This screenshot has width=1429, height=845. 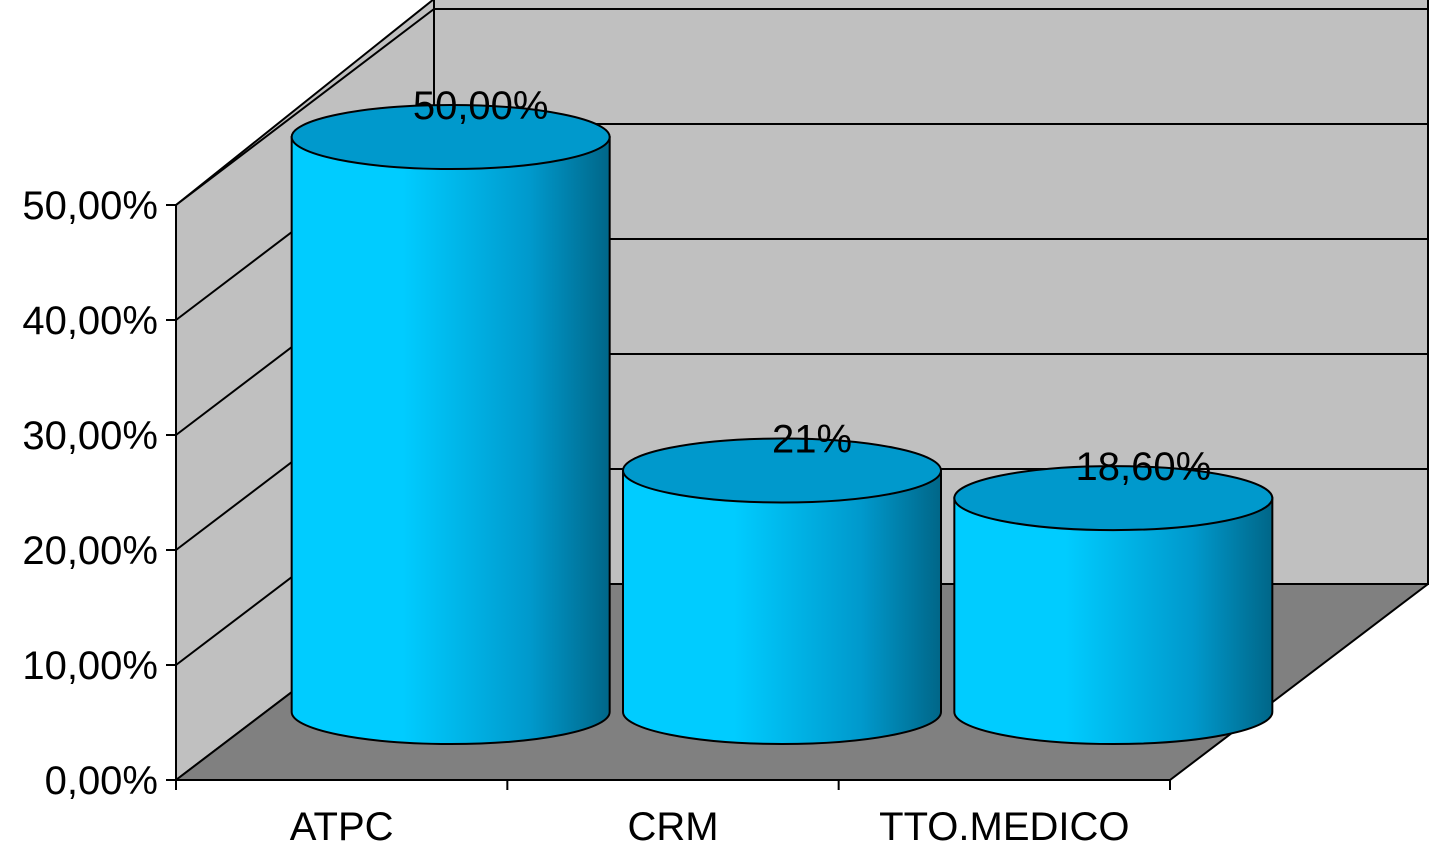 I want to click on x-category-label: ATPC, so click(x=342, y=825).